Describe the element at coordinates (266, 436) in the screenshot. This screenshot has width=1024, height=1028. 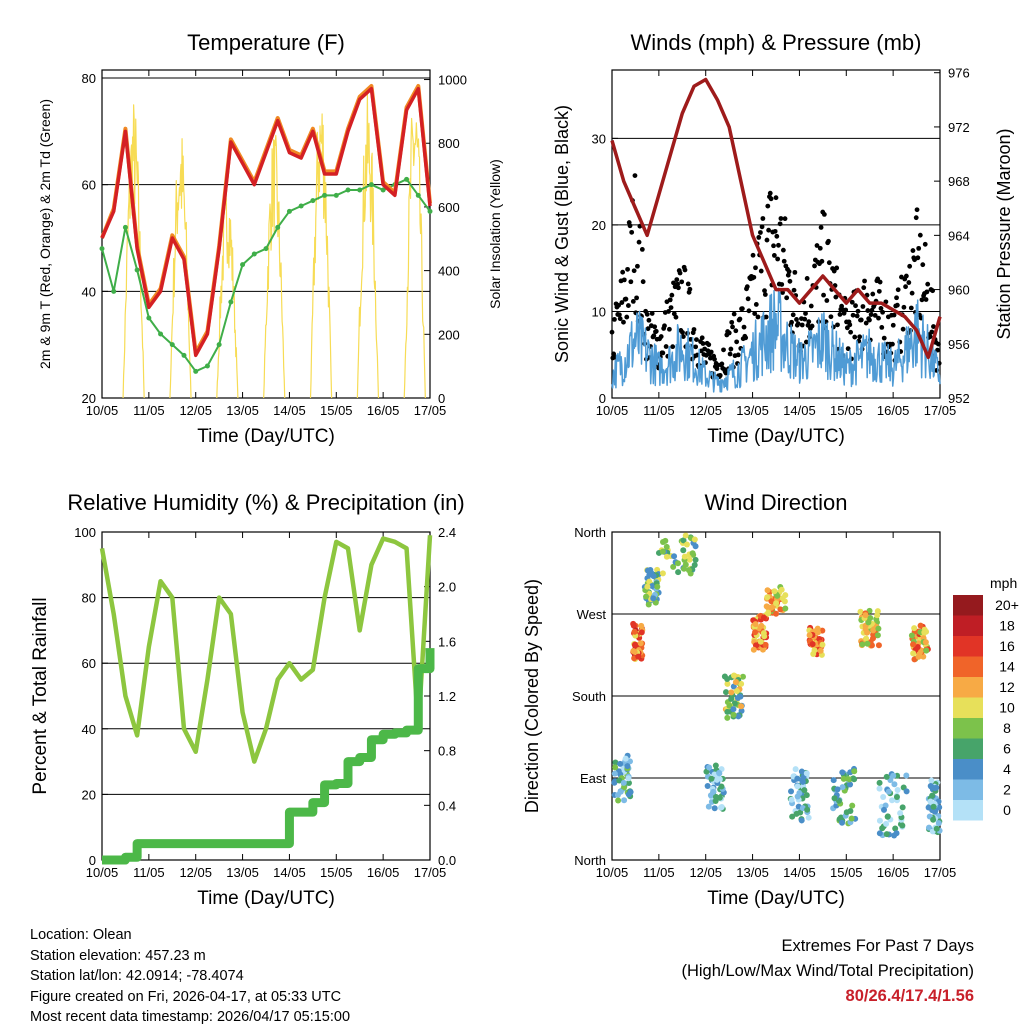
I see `x-axis-label: Time (Day/UTC)` at that location.